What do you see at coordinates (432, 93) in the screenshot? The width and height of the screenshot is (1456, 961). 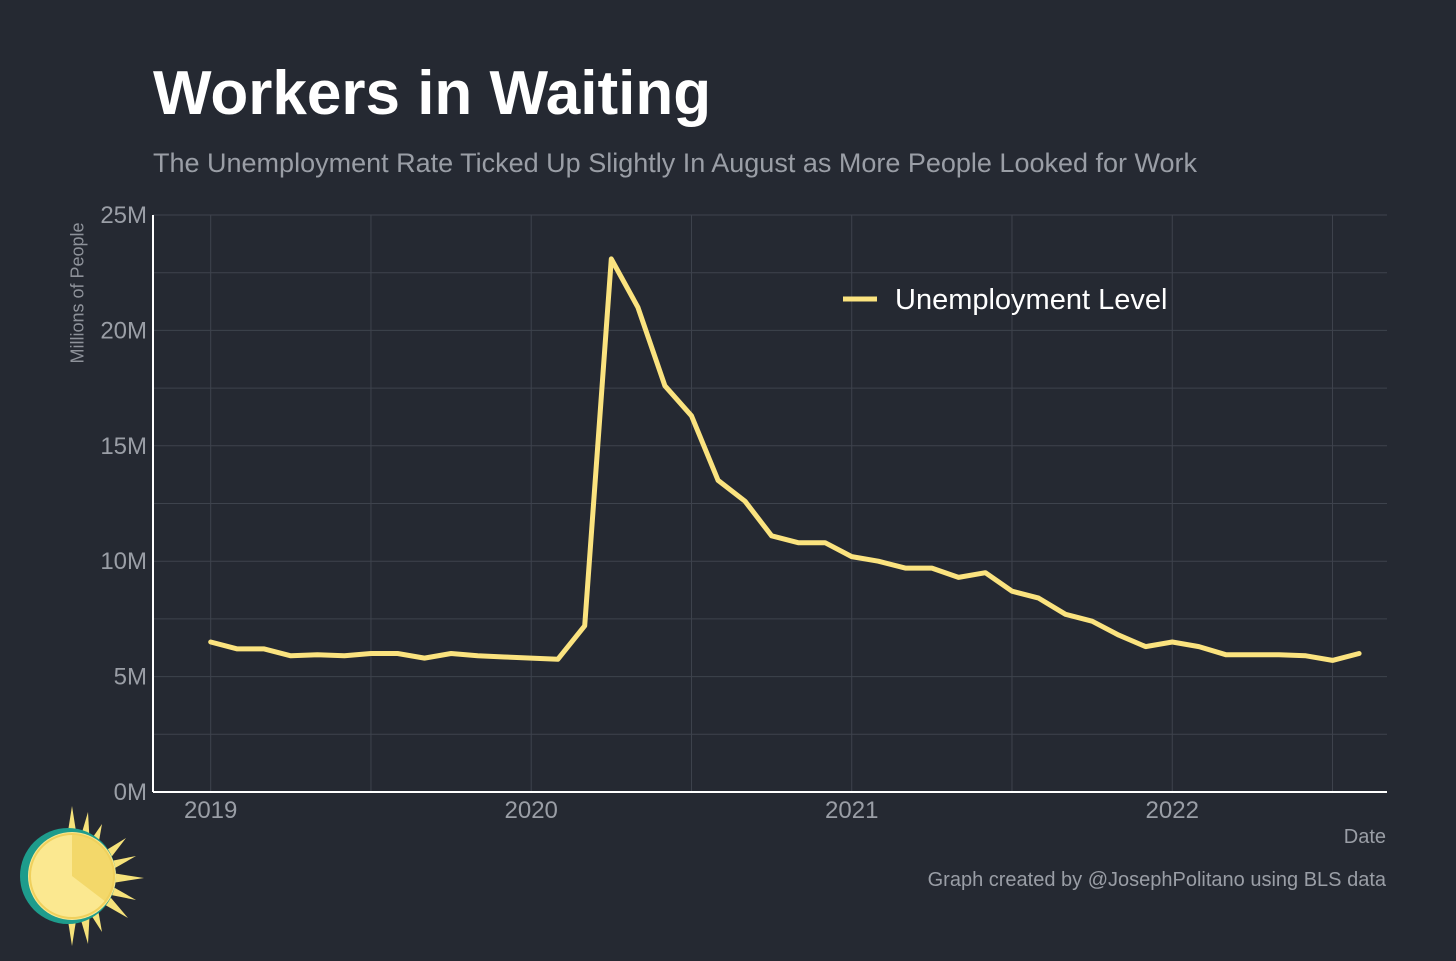 I see `chart-title: Workers in Waiting` at bounding box center [432, 93].